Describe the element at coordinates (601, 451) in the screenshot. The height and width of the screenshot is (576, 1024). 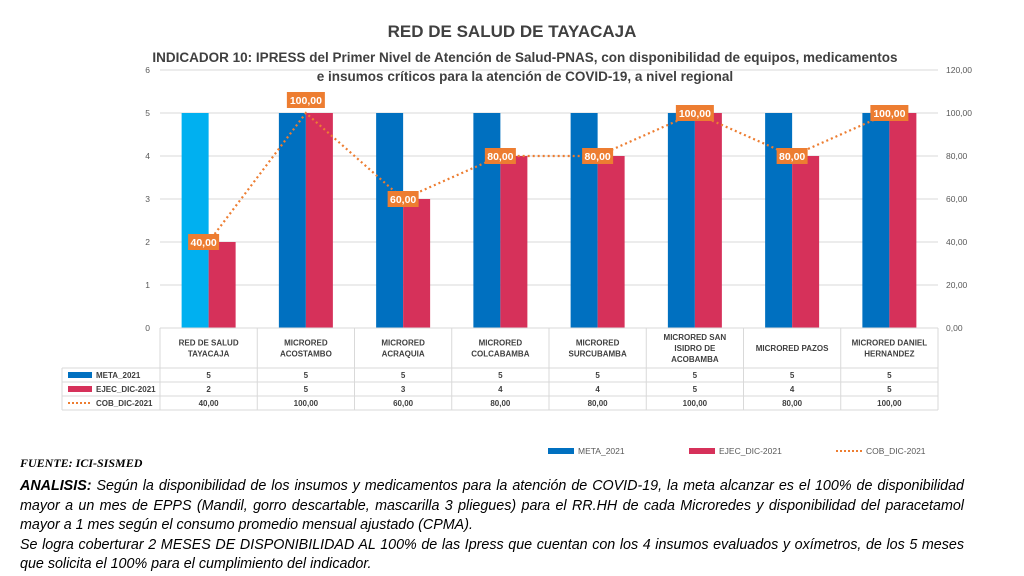
I see `legend-label: META_2021` at that location.